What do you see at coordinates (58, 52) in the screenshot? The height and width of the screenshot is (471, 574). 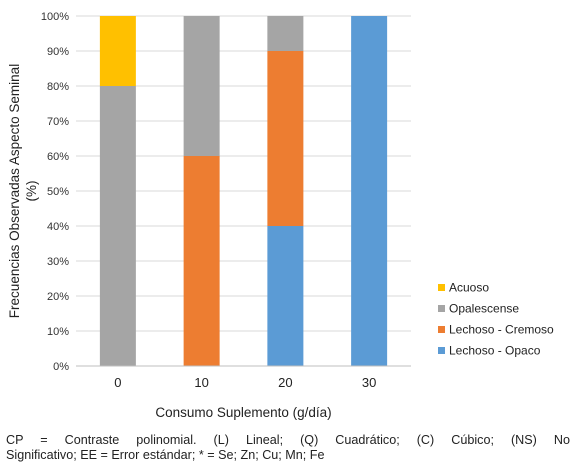 I see `y-tick-label: 90%` at bounding box center [58, 52].